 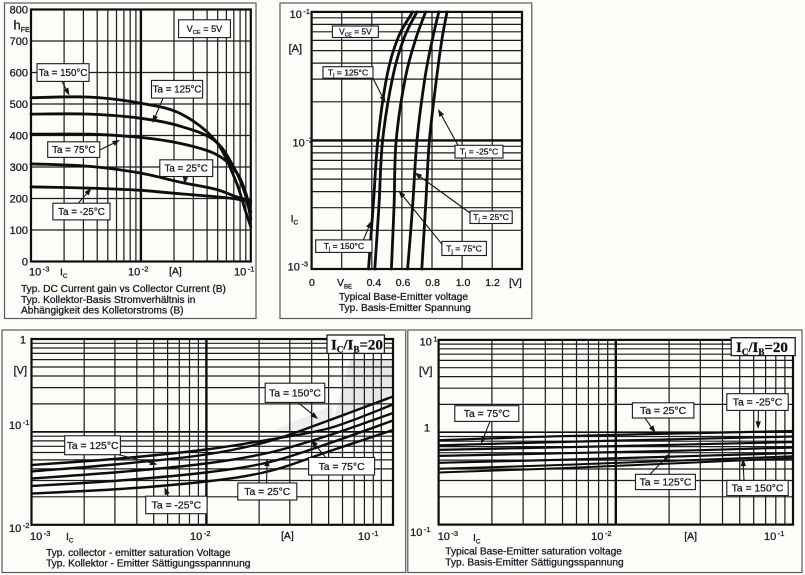 I want to click on svg-text: 700, so click(x=19, y=42).